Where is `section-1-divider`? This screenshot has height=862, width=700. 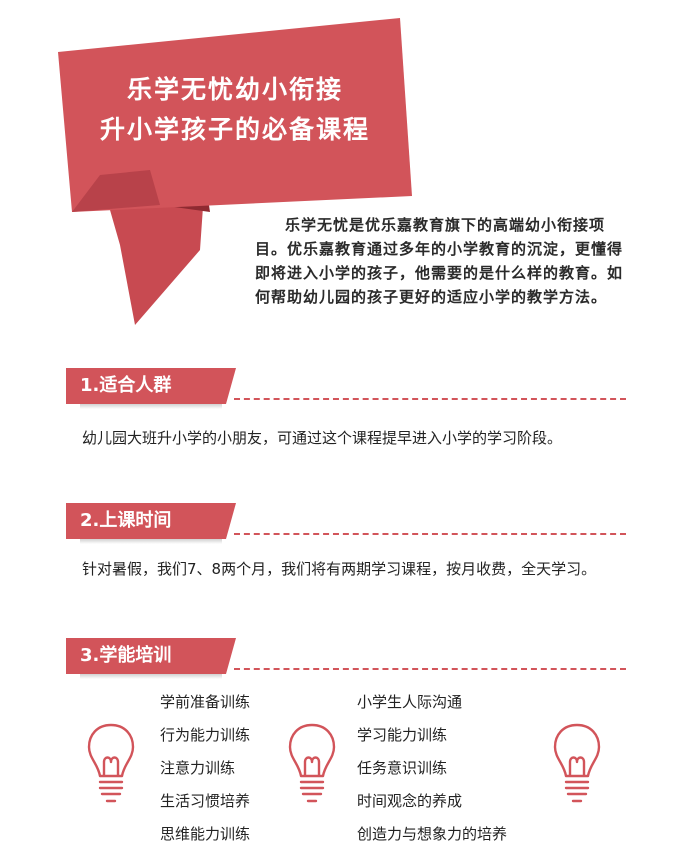 section-1-divider is located at coordinates (430, 399).